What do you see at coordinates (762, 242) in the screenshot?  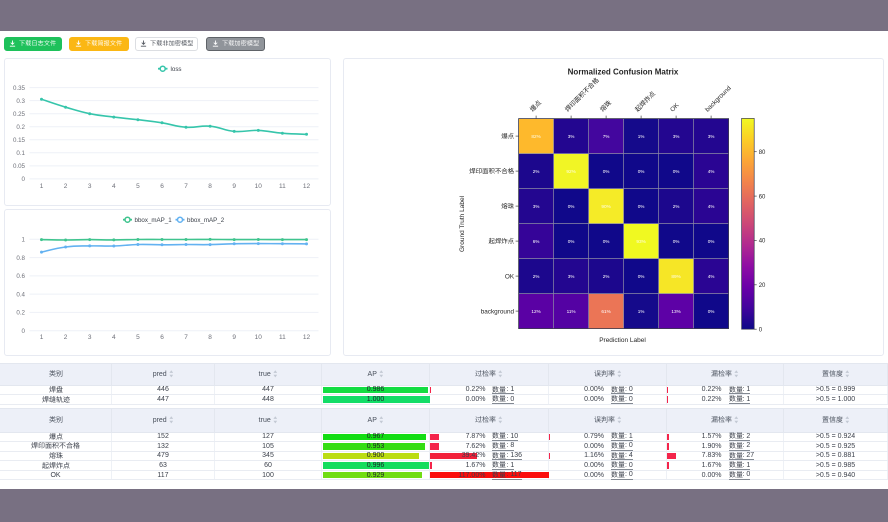 I see `svg-text: 40` at bounding box center [762, 242].